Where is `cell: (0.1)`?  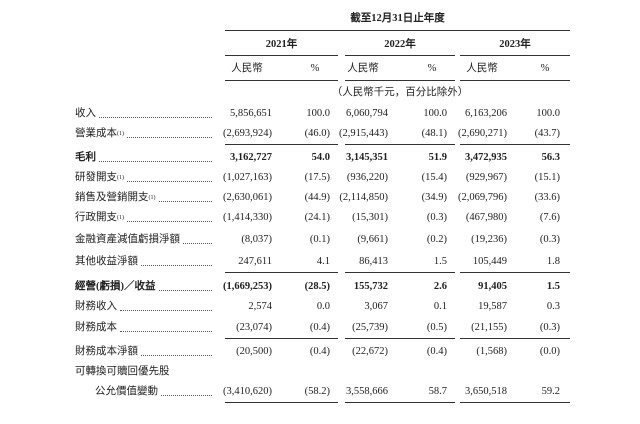 cell: (0.1) is located at coordinates (319, 239).